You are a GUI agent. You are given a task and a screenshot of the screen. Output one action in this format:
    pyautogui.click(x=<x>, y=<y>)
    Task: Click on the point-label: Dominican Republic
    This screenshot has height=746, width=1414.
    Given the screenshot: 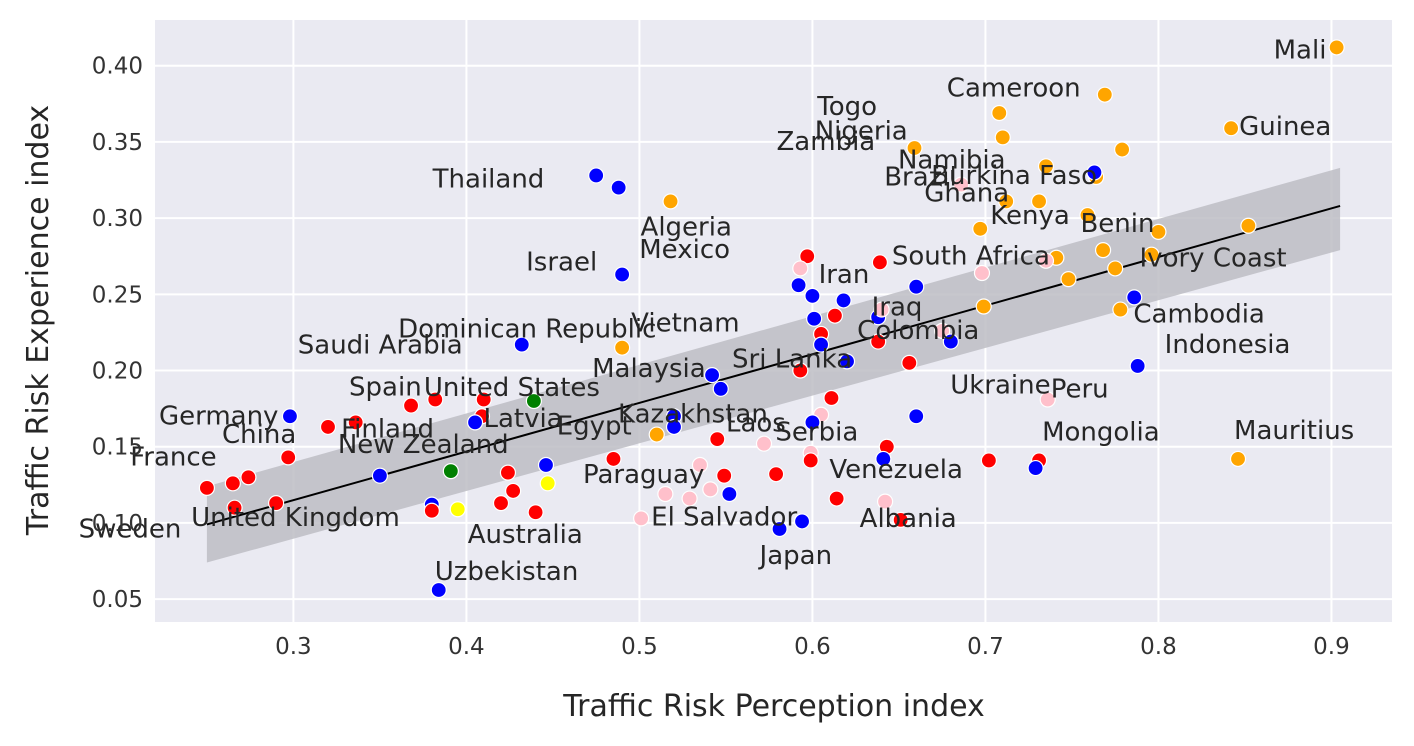 What is the action you would take?
    pyautogui.click(x=527, y=330)
    